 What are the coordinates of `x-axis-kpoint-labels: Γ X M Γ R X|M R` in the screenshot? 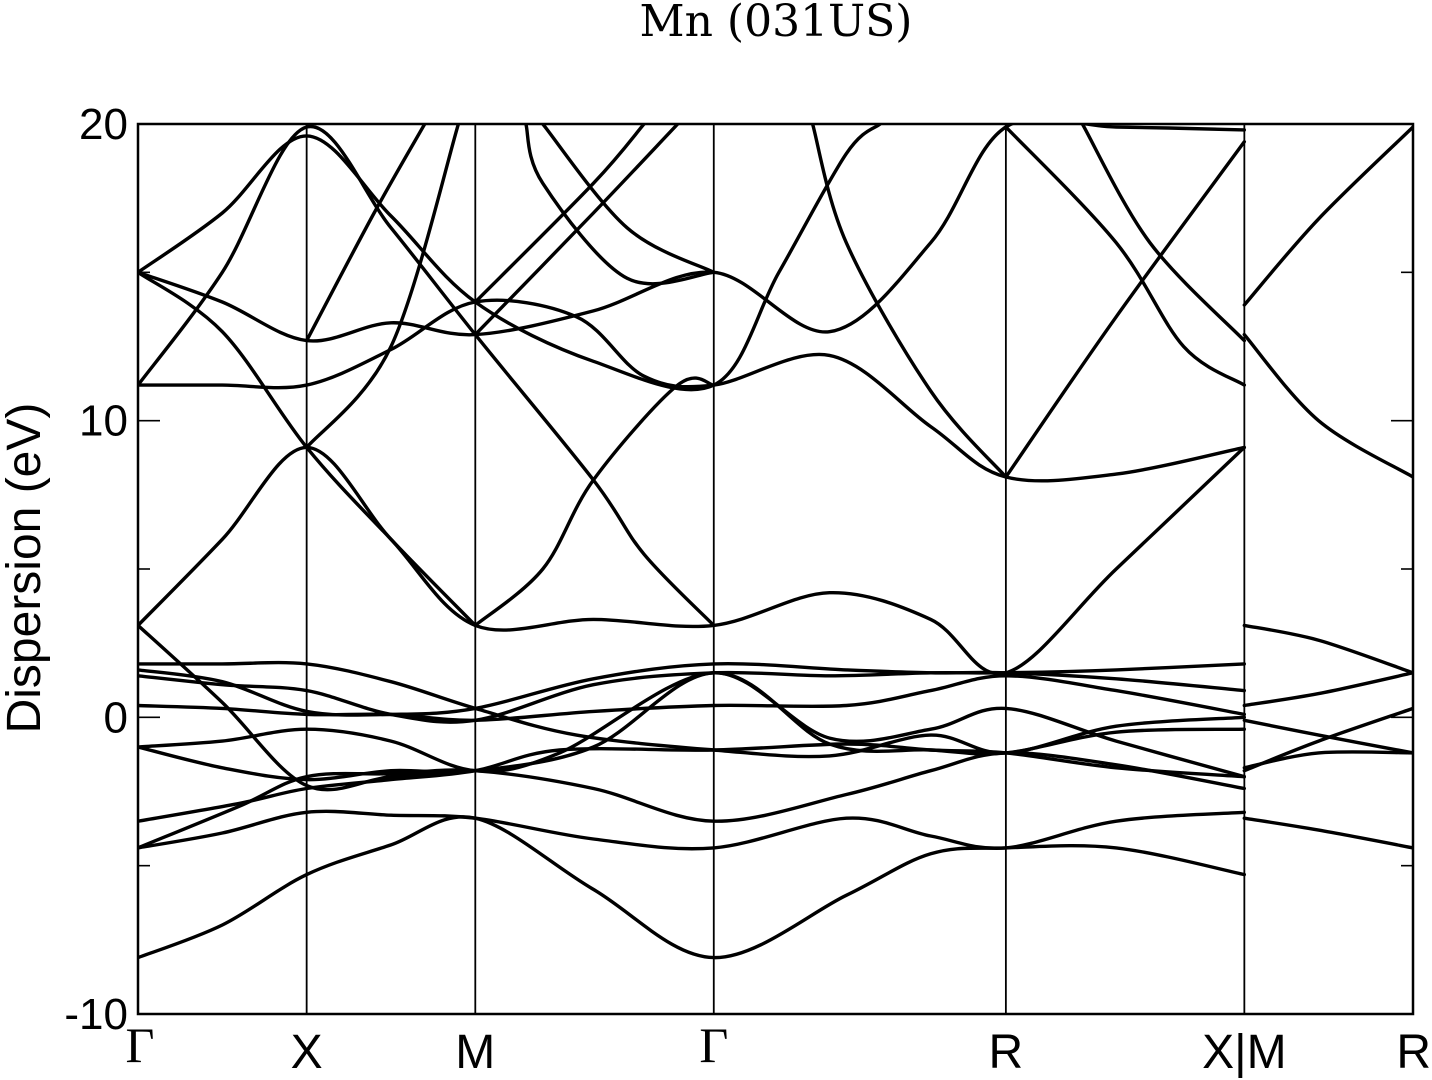 It's located at (778, 1048).